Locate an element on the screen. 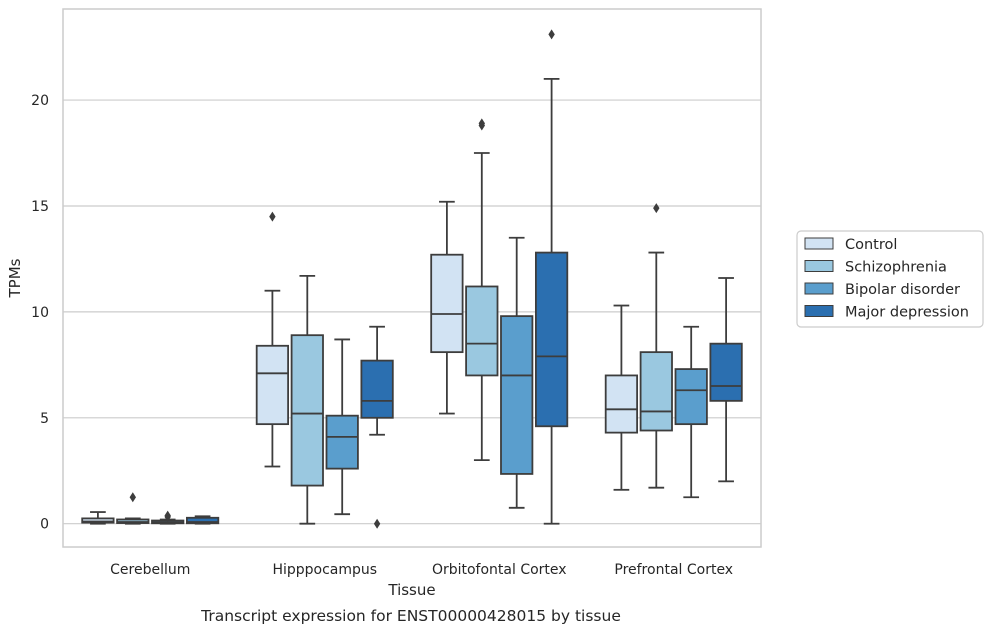 Image resolution: width=993 pixels, height=634 pixels. y-tick-label: 10 is located at coordinates (40, 313).